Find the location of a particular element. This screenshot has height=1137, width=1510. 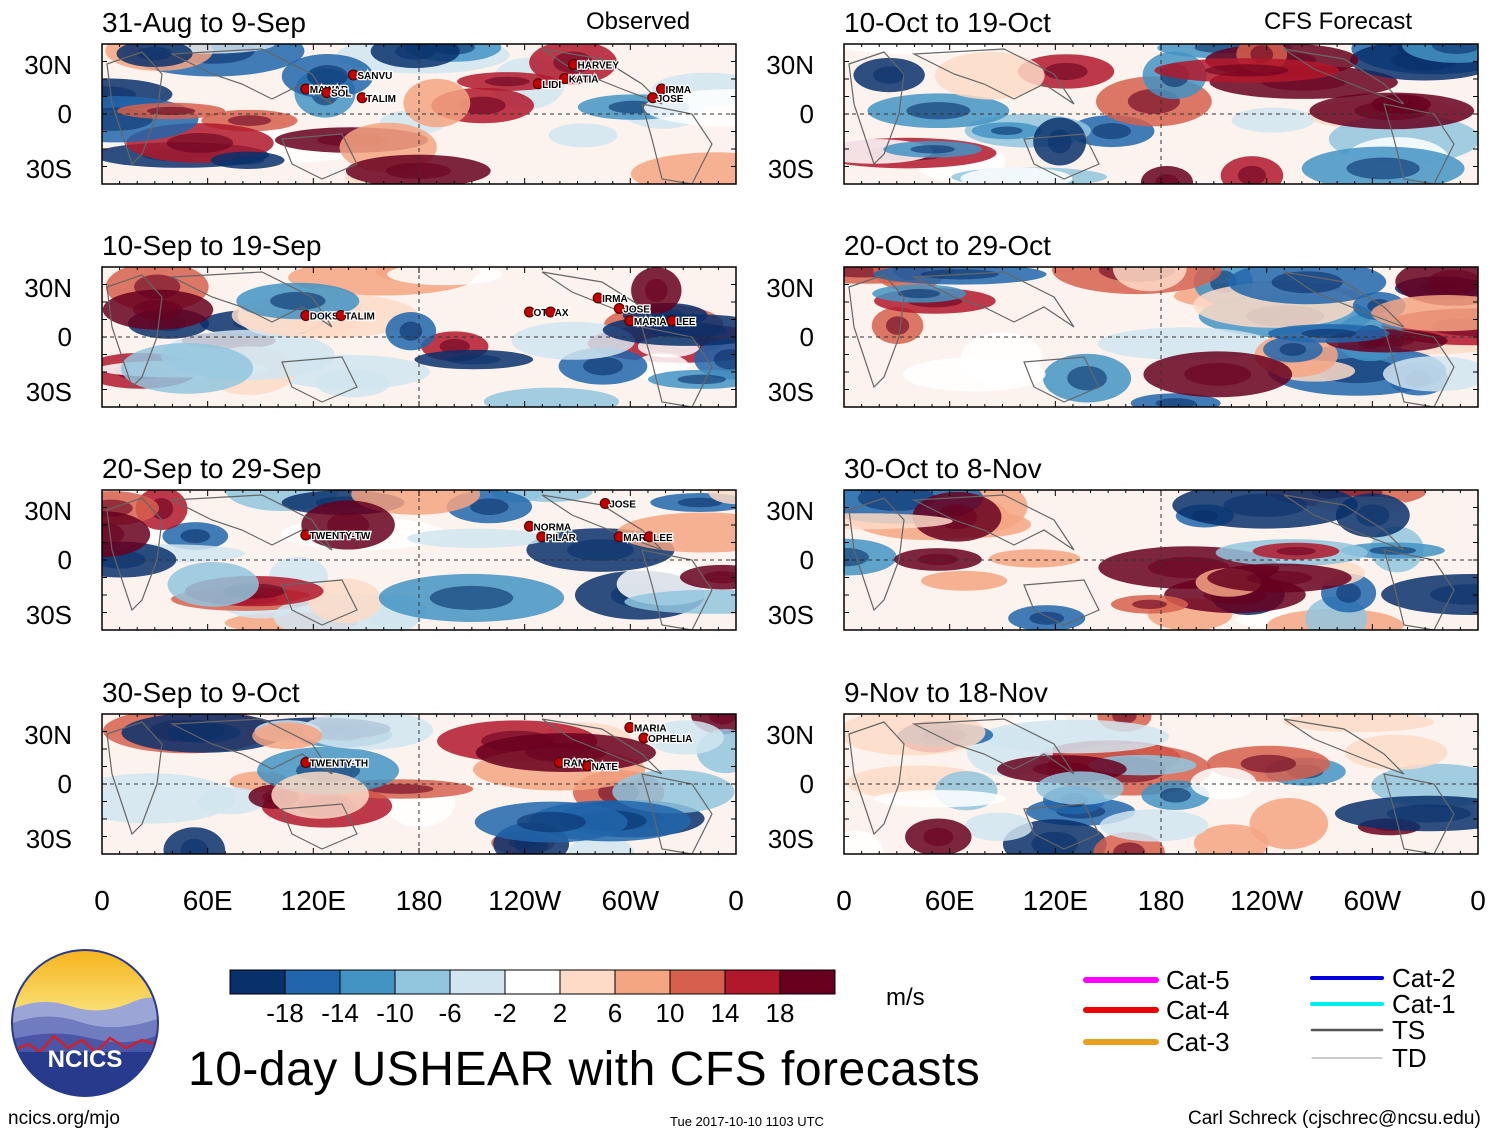

storm-label: AX is located at coordinates (562, 313).